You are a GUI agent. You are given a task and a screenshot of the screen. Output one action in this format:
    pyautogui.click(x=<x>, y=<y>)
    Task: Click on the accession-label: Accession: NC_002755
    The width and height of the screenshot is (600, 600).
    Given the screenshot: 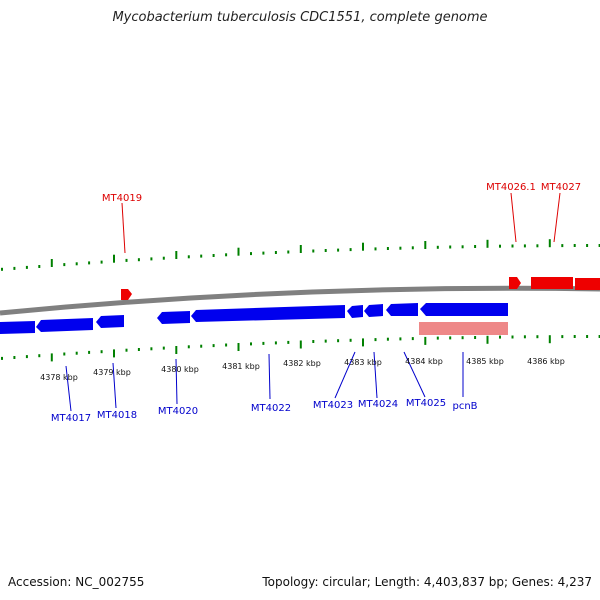 What is the action you would take?
    pyautogui.click(x=76, y=582)
    